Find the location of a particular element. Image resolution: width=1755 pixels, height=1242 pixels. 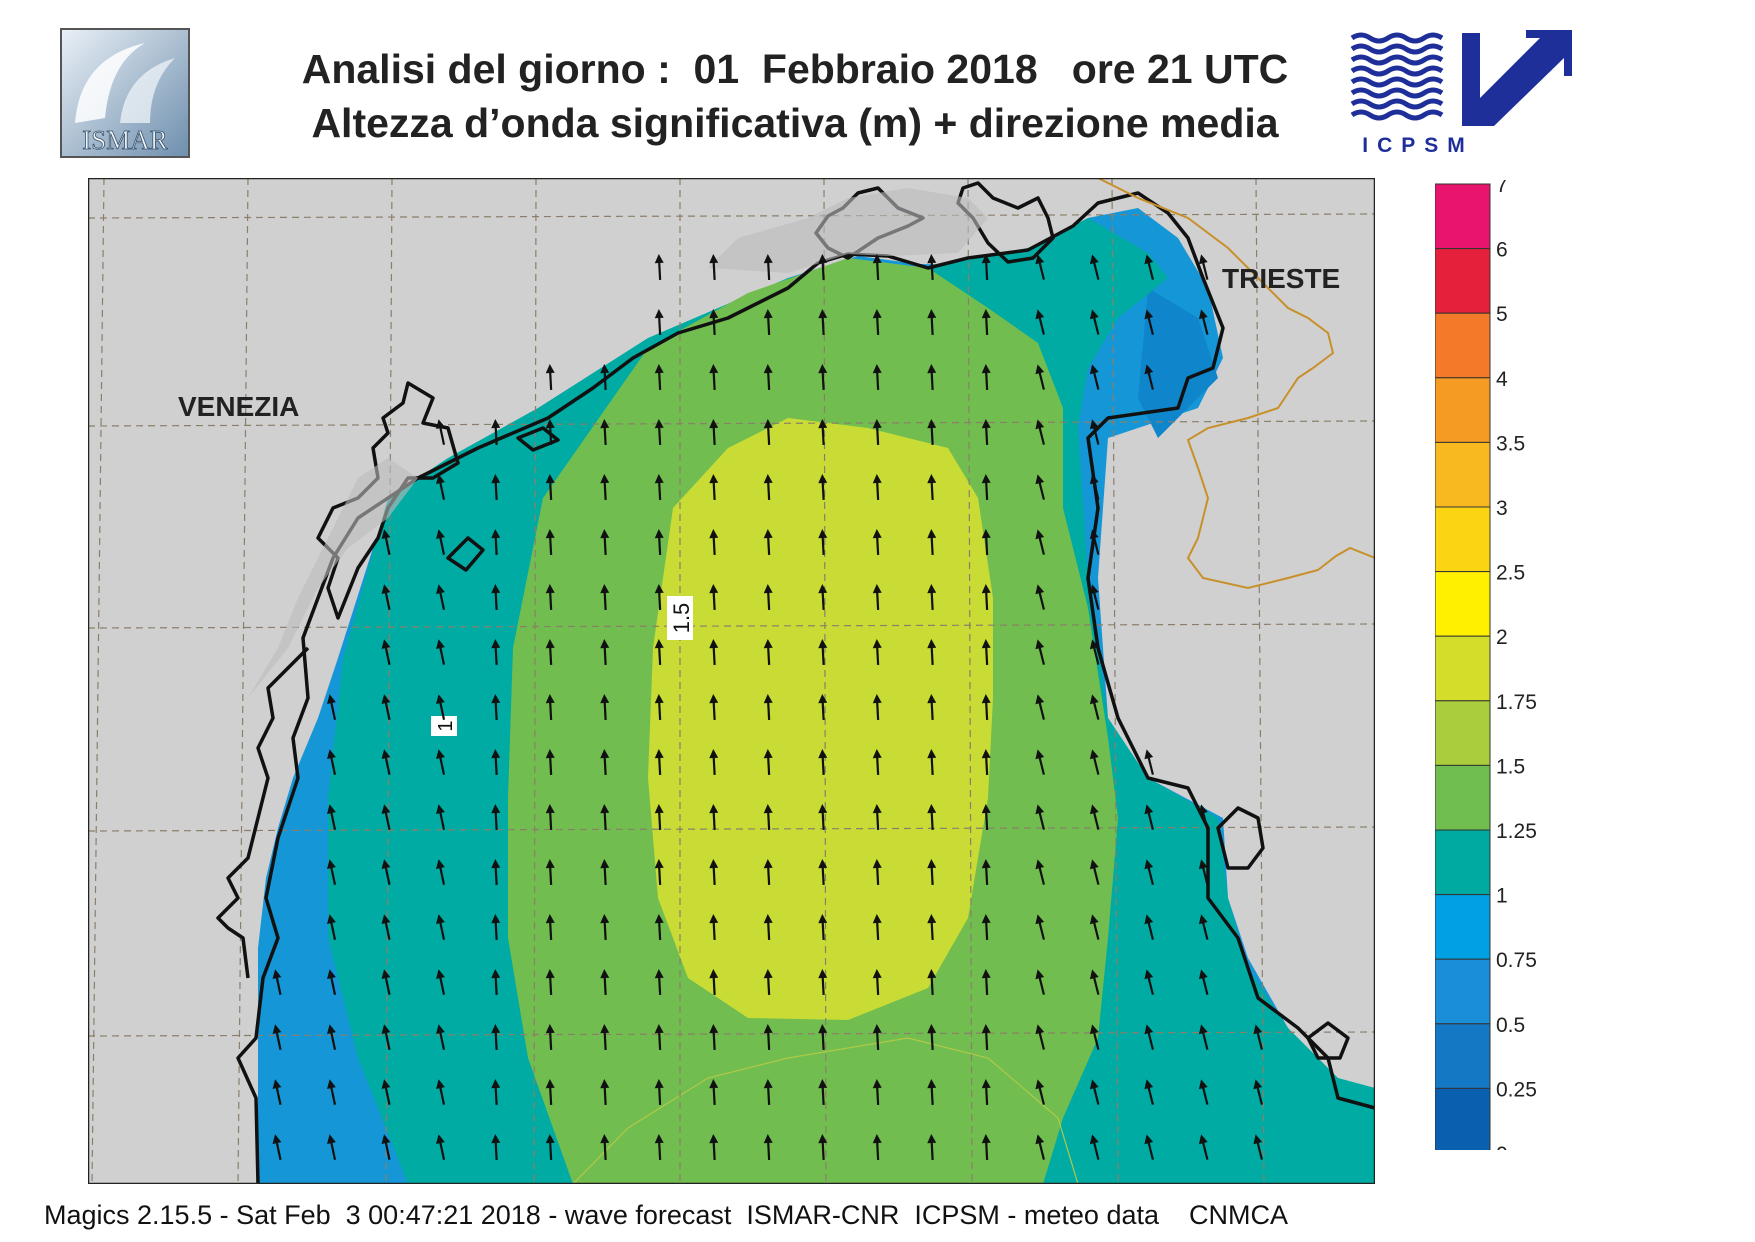

border-line is located at coordinates (1236, 384).